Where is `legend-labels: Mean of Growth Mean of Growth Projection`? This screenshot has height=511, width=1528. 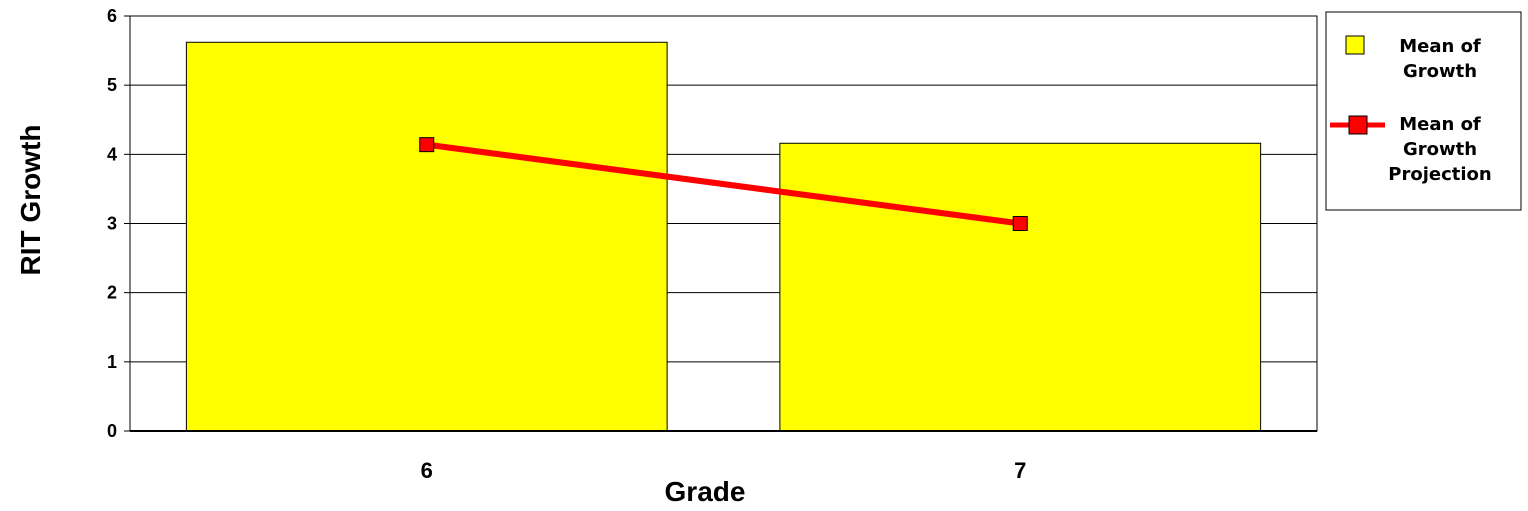
legend-labels: Mean of Growth Mean of Growth Projection is located at coordinates (1439, 110).